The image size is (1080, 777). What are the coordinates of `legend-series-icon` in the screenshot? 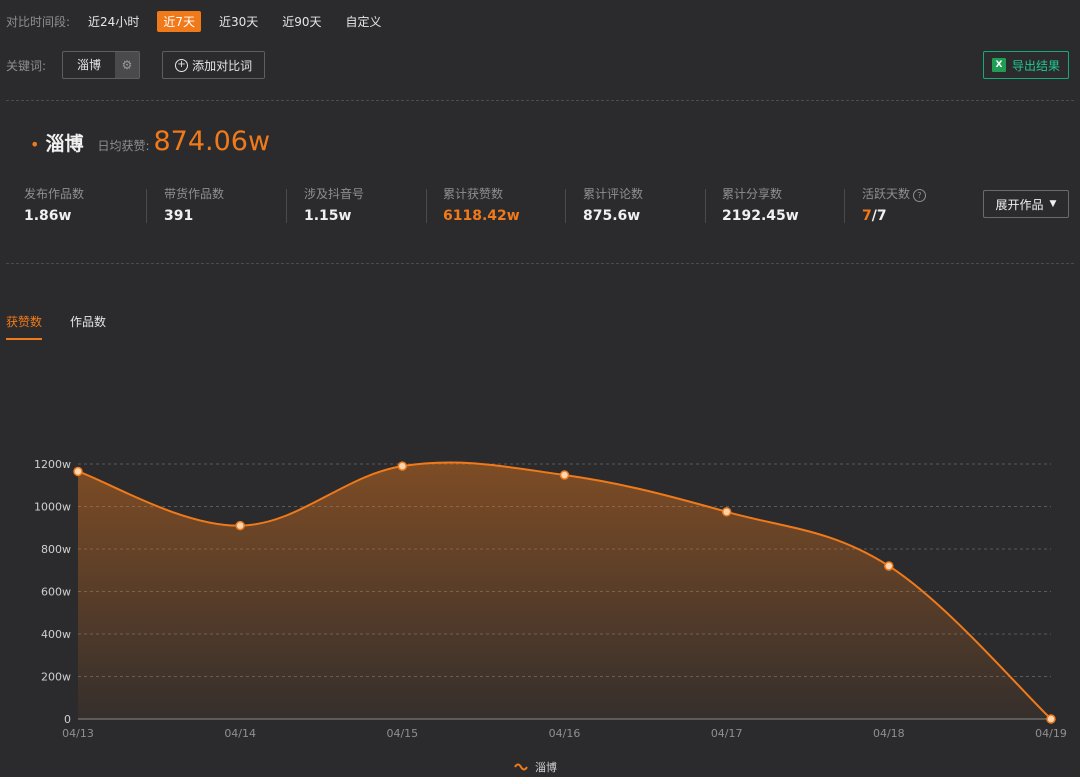 It's located at (521, 767).